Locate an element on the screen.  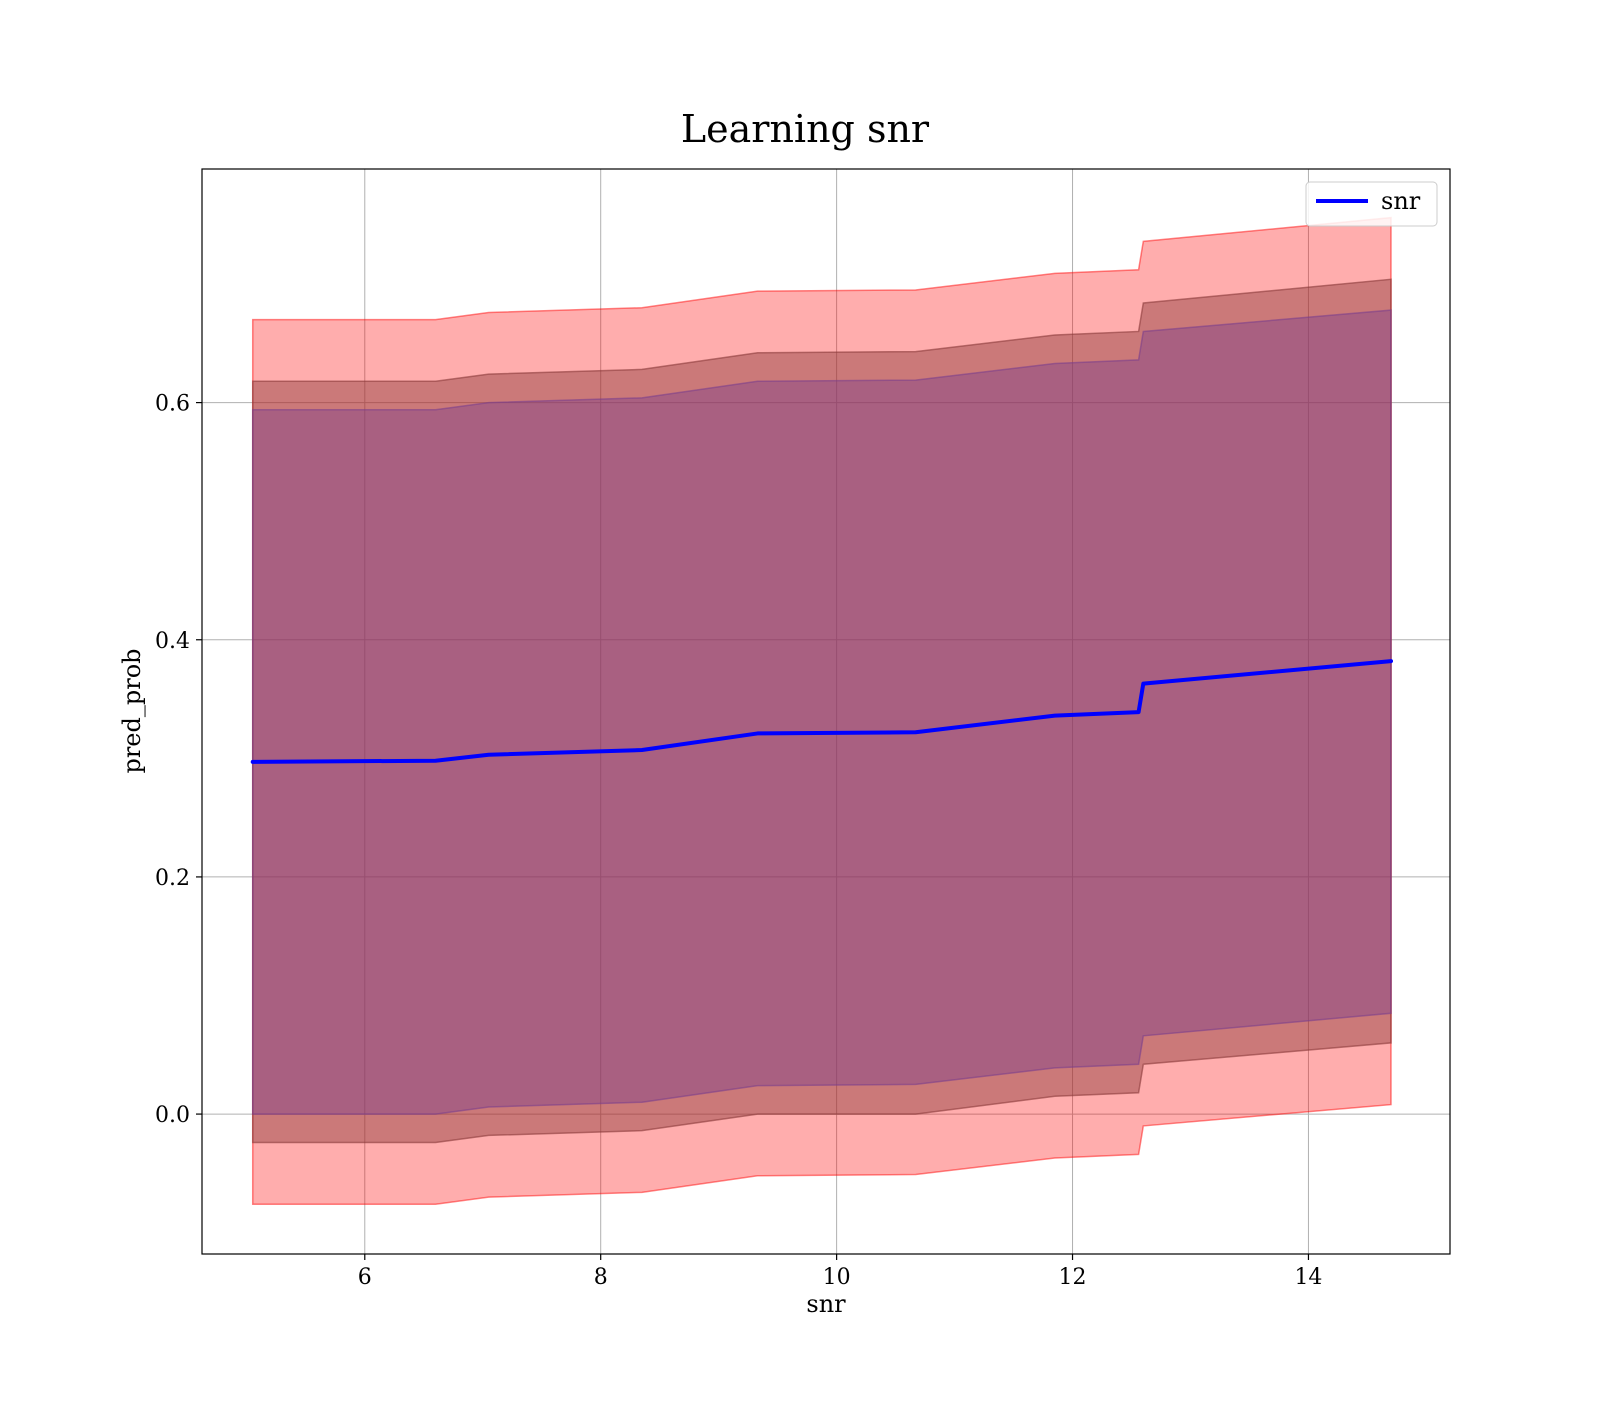
y-tick-label: 0.0 is located at coordinates (172, 1115).